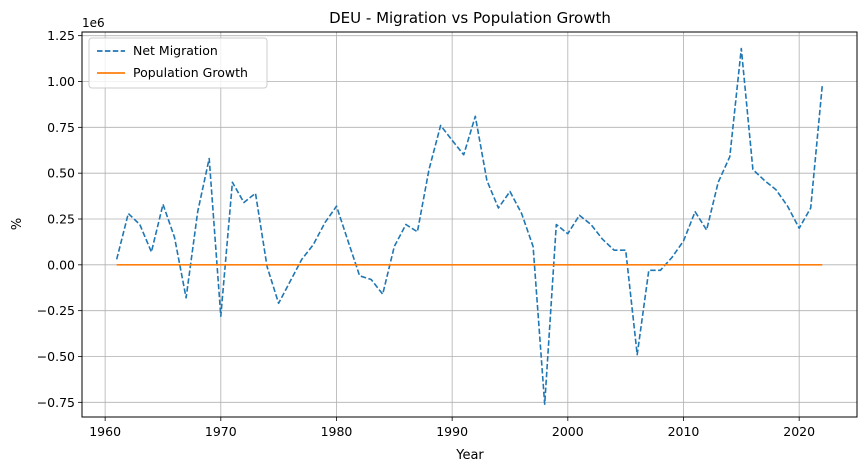 This screenshot has width=866, height=470. Describe the element at coordinates (61, 264) in the screenshot. I see `y-tick-label: 0.00` at that location.